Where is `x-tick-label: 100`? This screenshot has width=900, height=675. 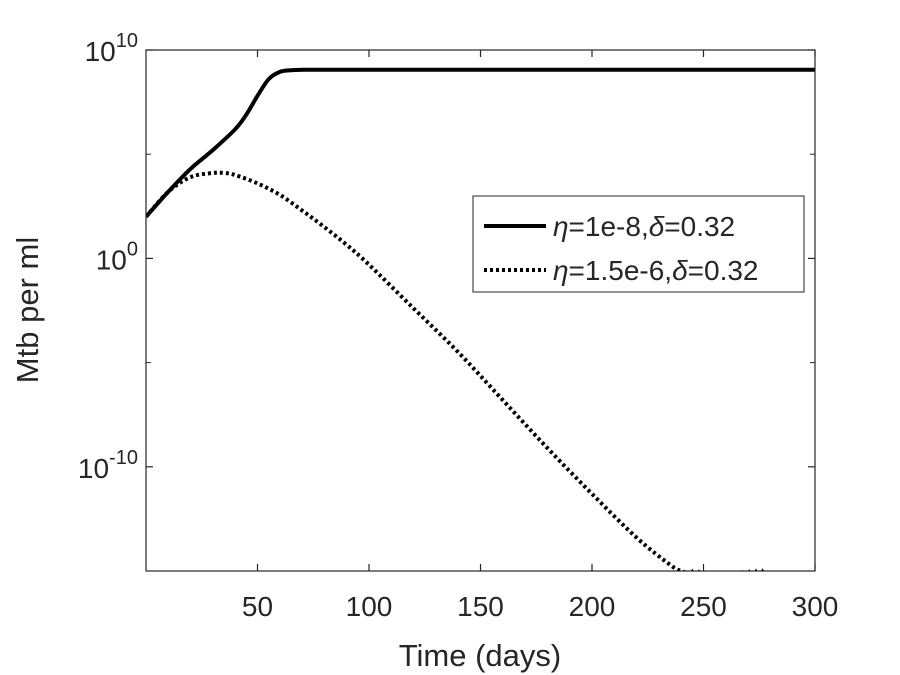
x-tick-label: 100 is located at coordinates (369, 606).